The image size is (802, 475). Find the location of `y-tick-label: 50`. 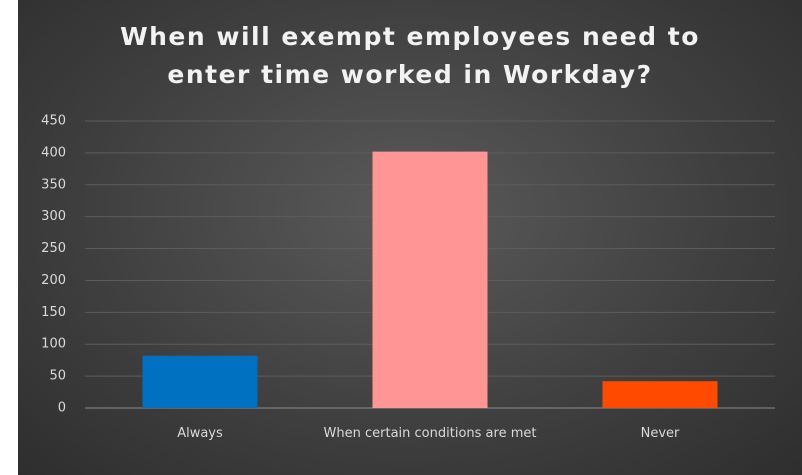

y-tick-label: 50 is located at coordinates (57, 376).